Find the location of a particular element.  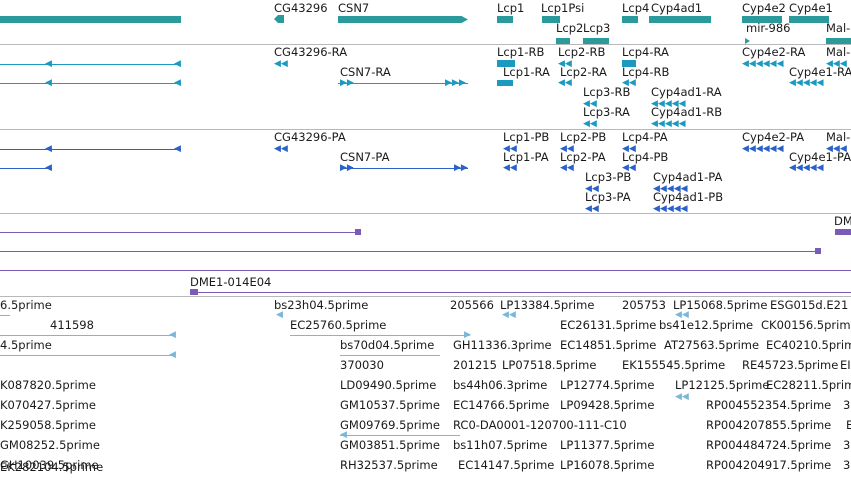

protein-line is located at coordinates (90, 149).